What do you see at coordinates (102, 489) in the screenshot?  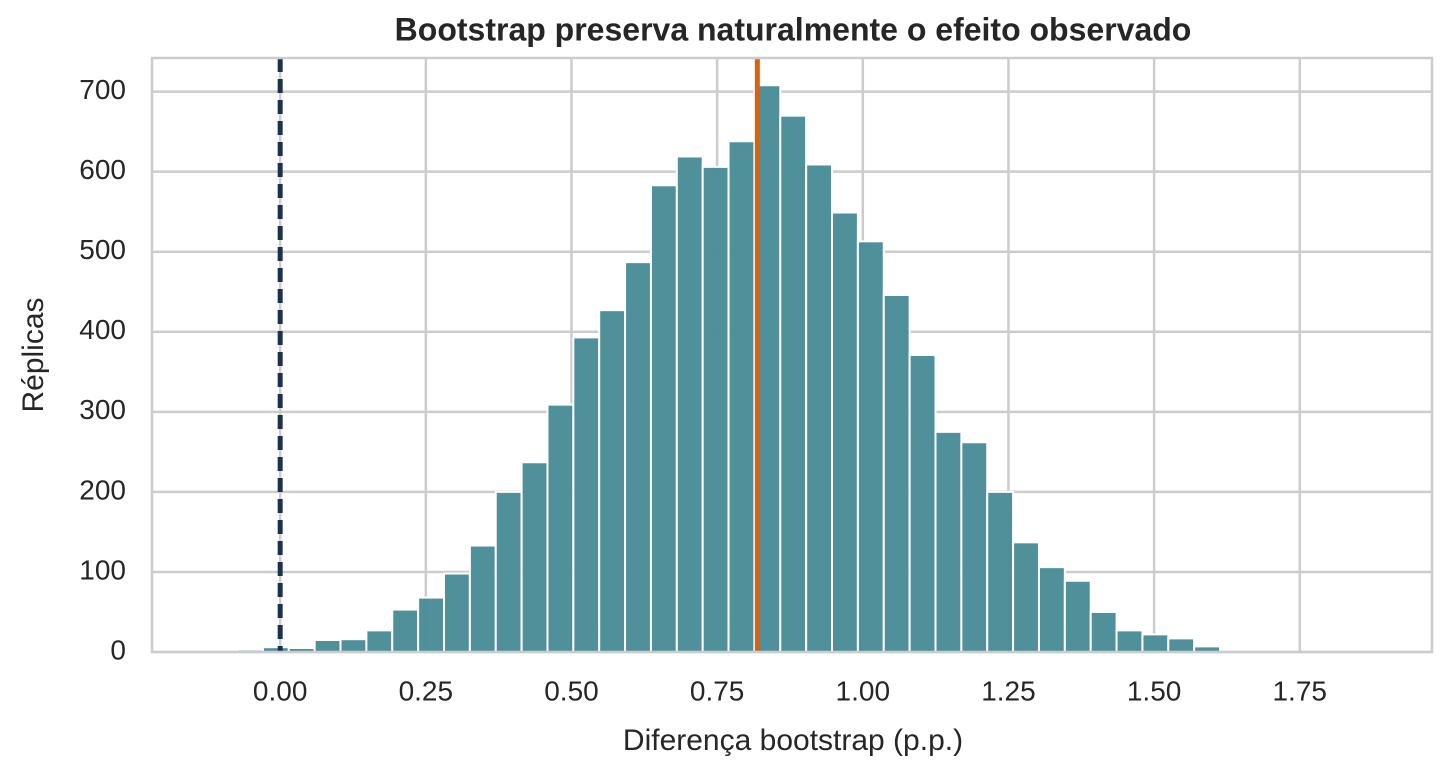 I see `y-tick-label: 200` at bounding box center [102, 489].